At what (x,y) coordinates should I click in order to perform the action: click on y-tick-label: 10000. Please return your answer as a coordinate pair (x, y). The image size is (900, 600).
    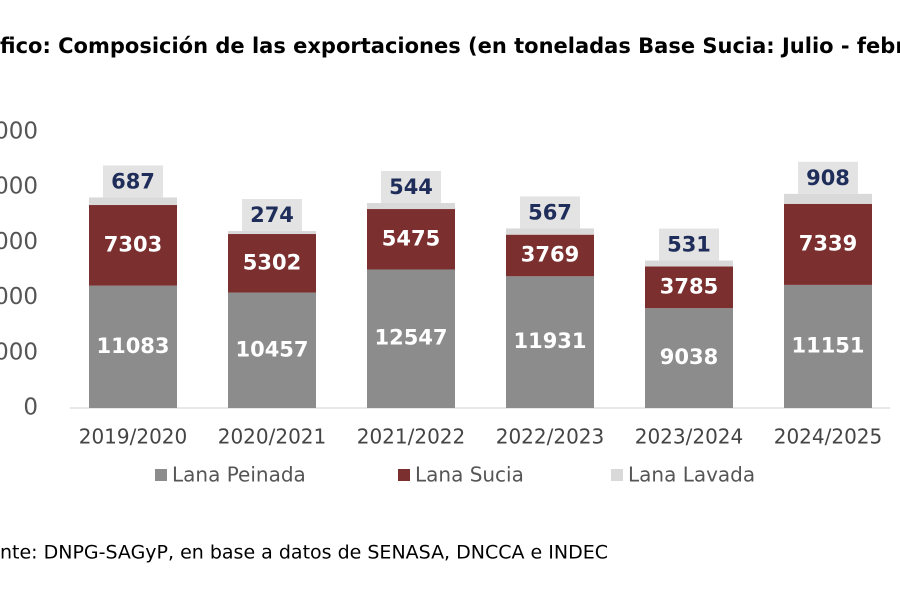
    Looking at the image, I should click on (19, 297).